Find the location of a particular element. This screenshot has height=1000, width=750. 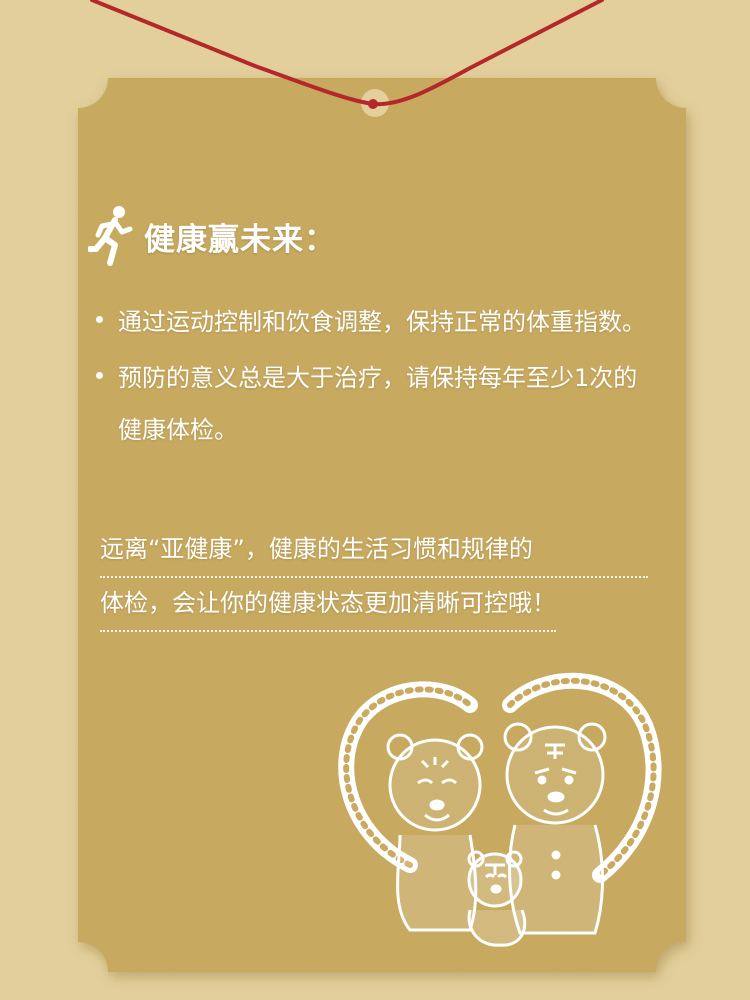

tip-item-2: 预防的意义总是大于治疗，请保持每年至少1次的健康体检。 is located at coordinates (376, 404).